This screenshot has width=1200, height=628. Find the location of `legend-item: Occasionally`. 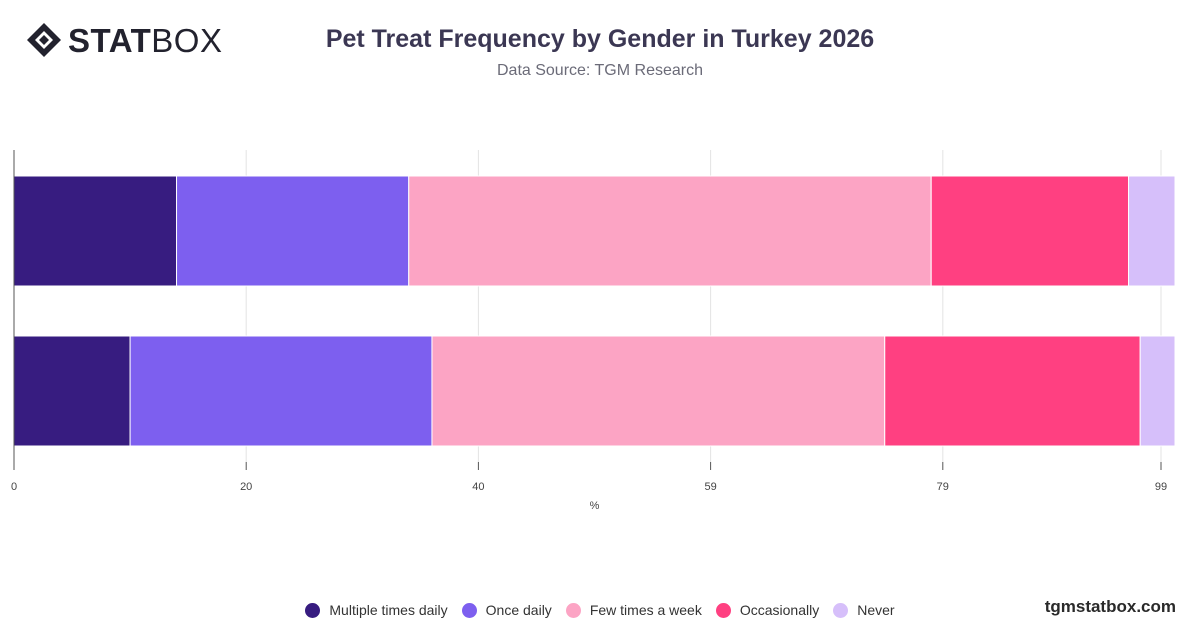

legend-item: Occasionally is located at coordinates (767, 610).